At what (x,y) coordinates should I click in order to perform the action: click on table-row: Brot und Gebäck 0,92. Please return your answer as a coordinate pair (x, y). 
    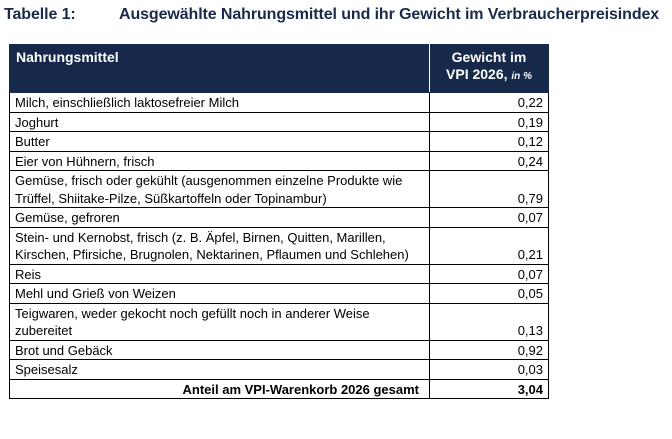
    Looking at the image, I should click on (279, 349).